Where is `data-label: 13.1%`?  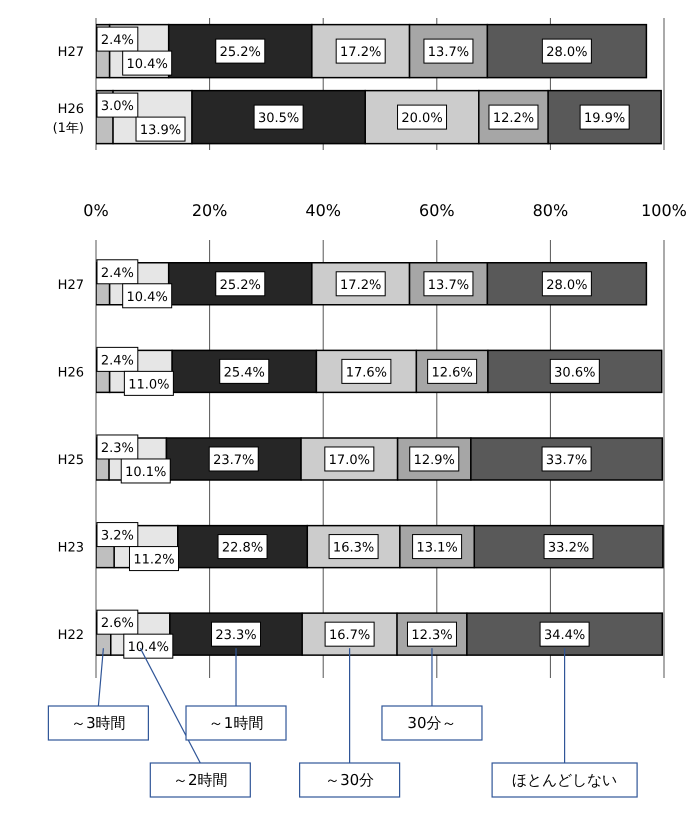 data-label: 13.1% is located at coordinates (437, 548).